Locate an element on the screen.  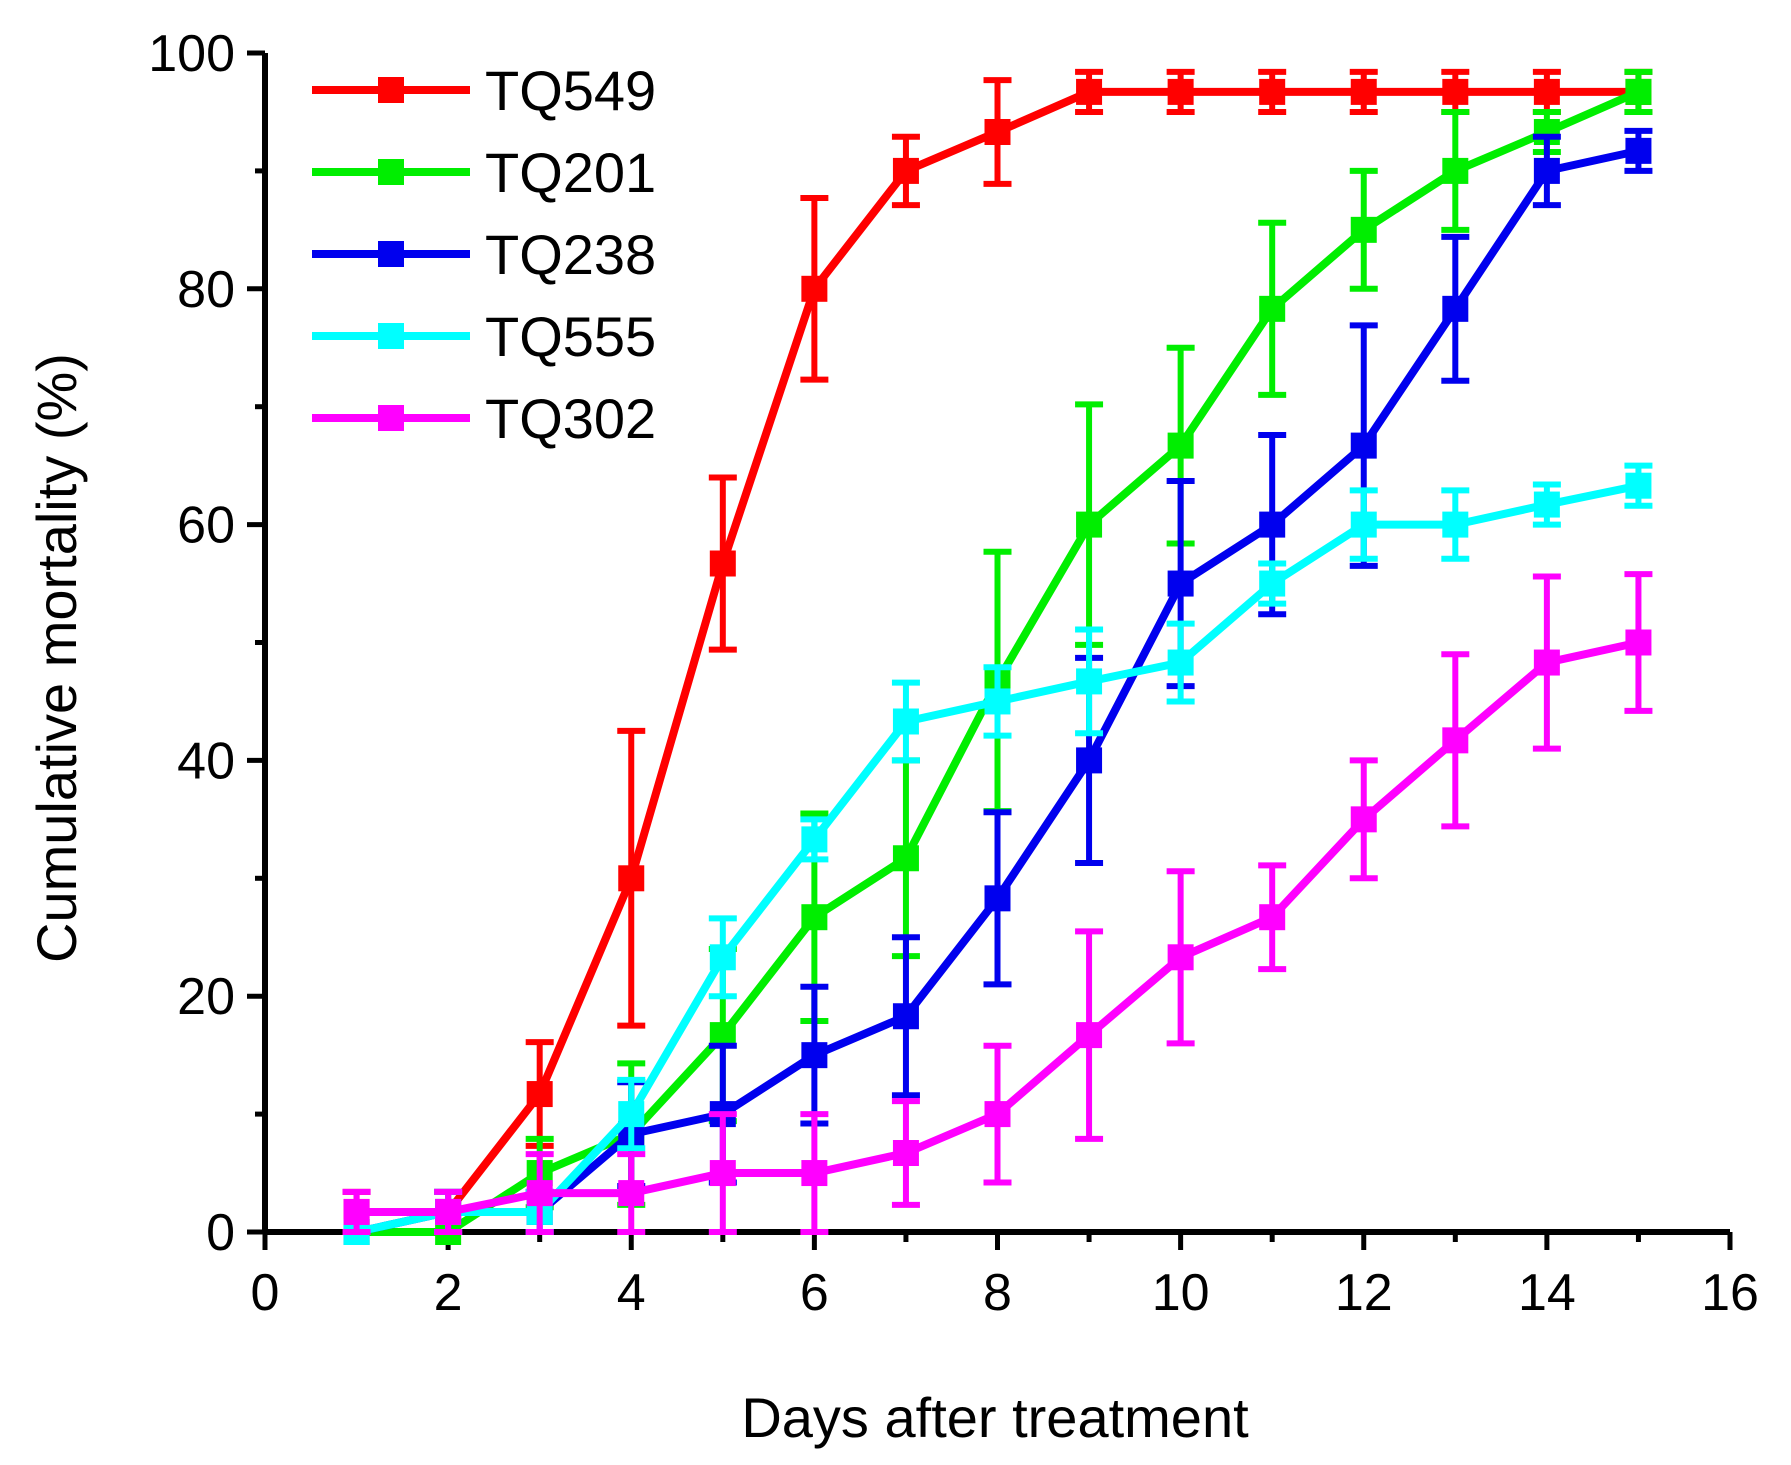
legend-marker-tq549 is located at coordinates (391, 90).